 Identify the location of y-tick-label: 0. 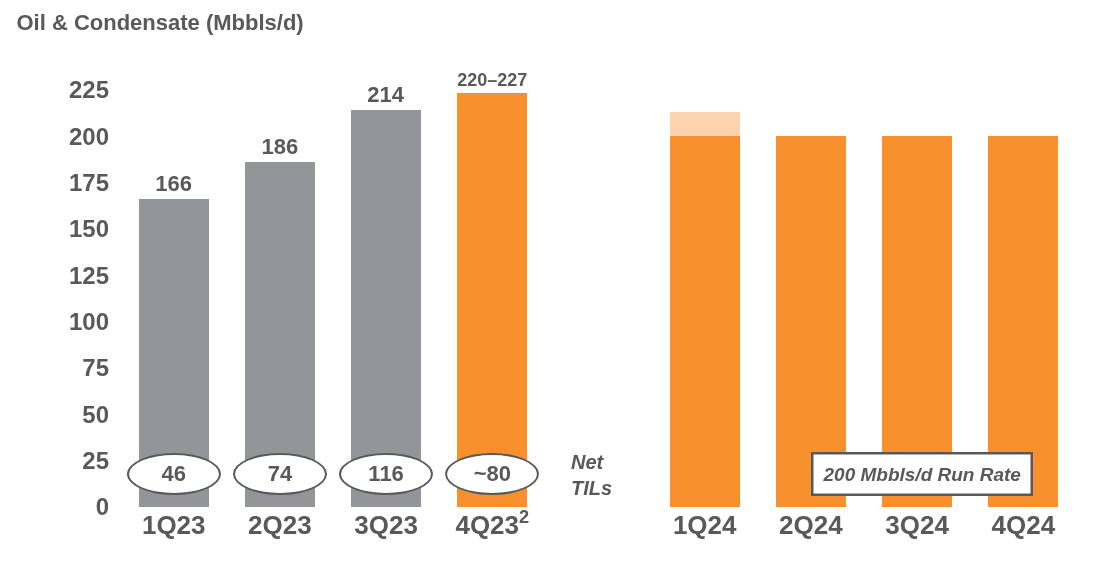
(102, 507).